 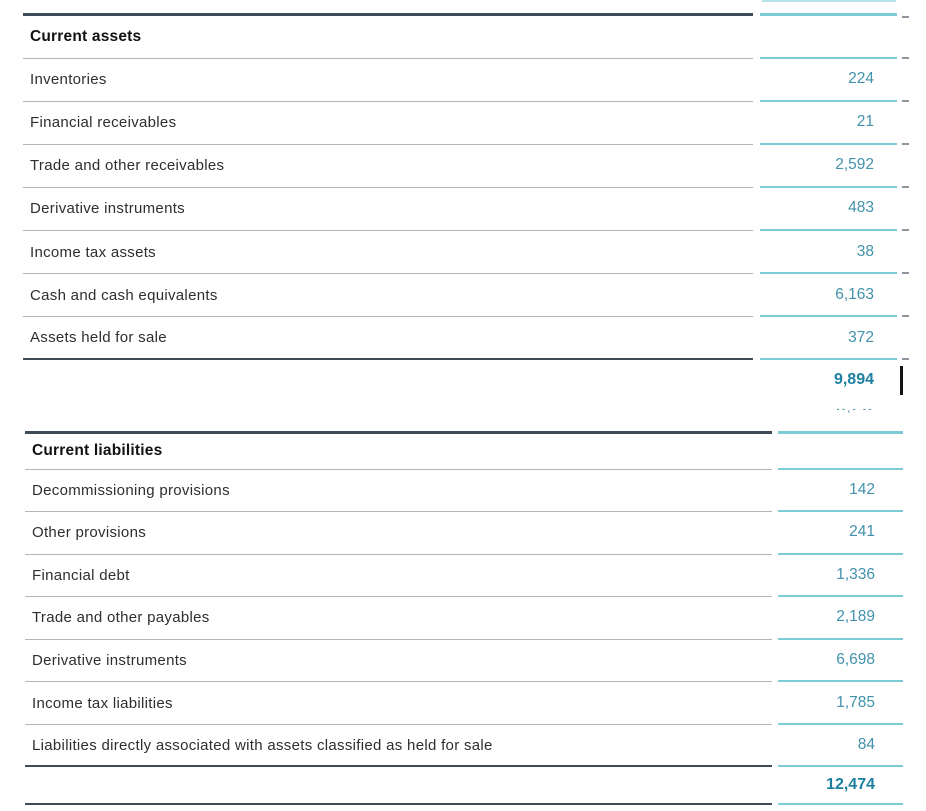 What do you see at coordinates (840, 533) in the screenshot?
I see `row-value: 241` at bounding box center [840, 533].